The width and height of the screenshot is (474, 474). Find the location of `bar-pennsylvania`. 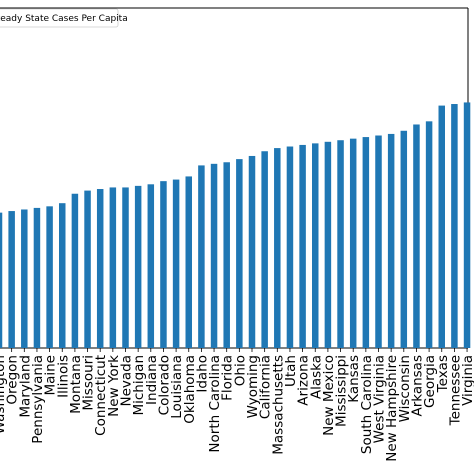

bar-pennsylvania is located at coordinates (37, 277).